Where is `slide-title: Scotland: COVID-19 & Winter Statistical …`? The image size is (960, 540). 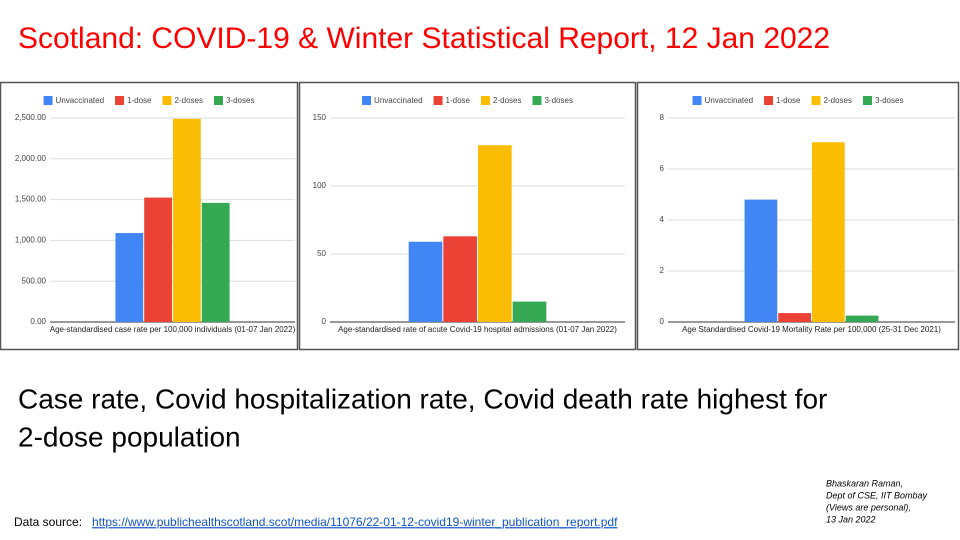 slide-title: Scotland: COVID-19 & Winter Statistical … is located at coordinates (424, 38).